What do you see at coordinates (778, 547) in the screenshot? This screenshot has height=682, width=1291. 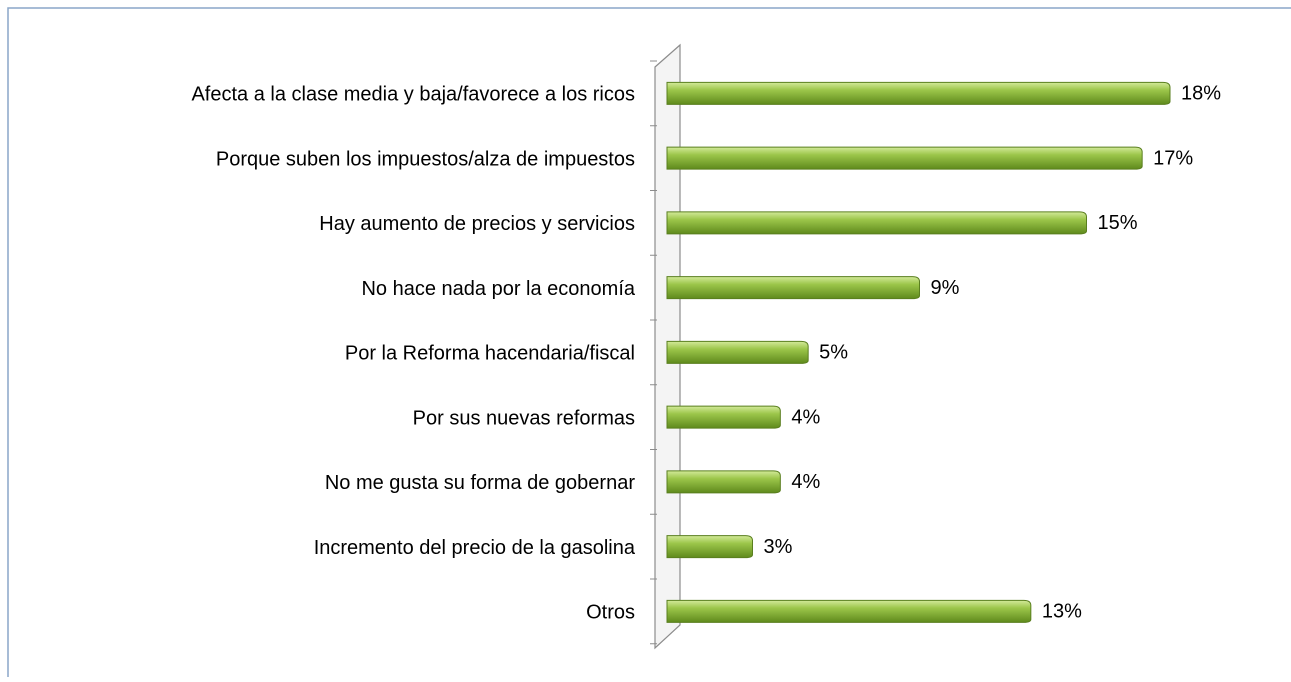 I see `value-label: 3%` at bounding box center [778, 547].